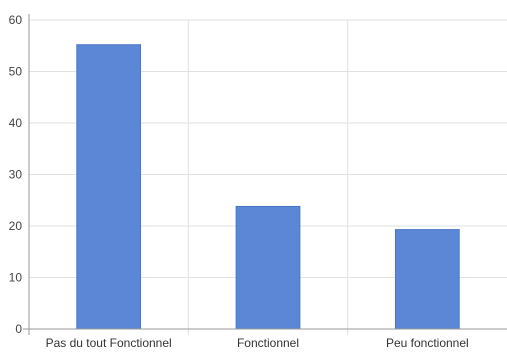 Image resolution: width=507 pixels, height=354 pixels. What do you see at coordinates (18, 329) in the screenshot?
I see `y-tick-label-0: 0` at bounding box center [18, 329].